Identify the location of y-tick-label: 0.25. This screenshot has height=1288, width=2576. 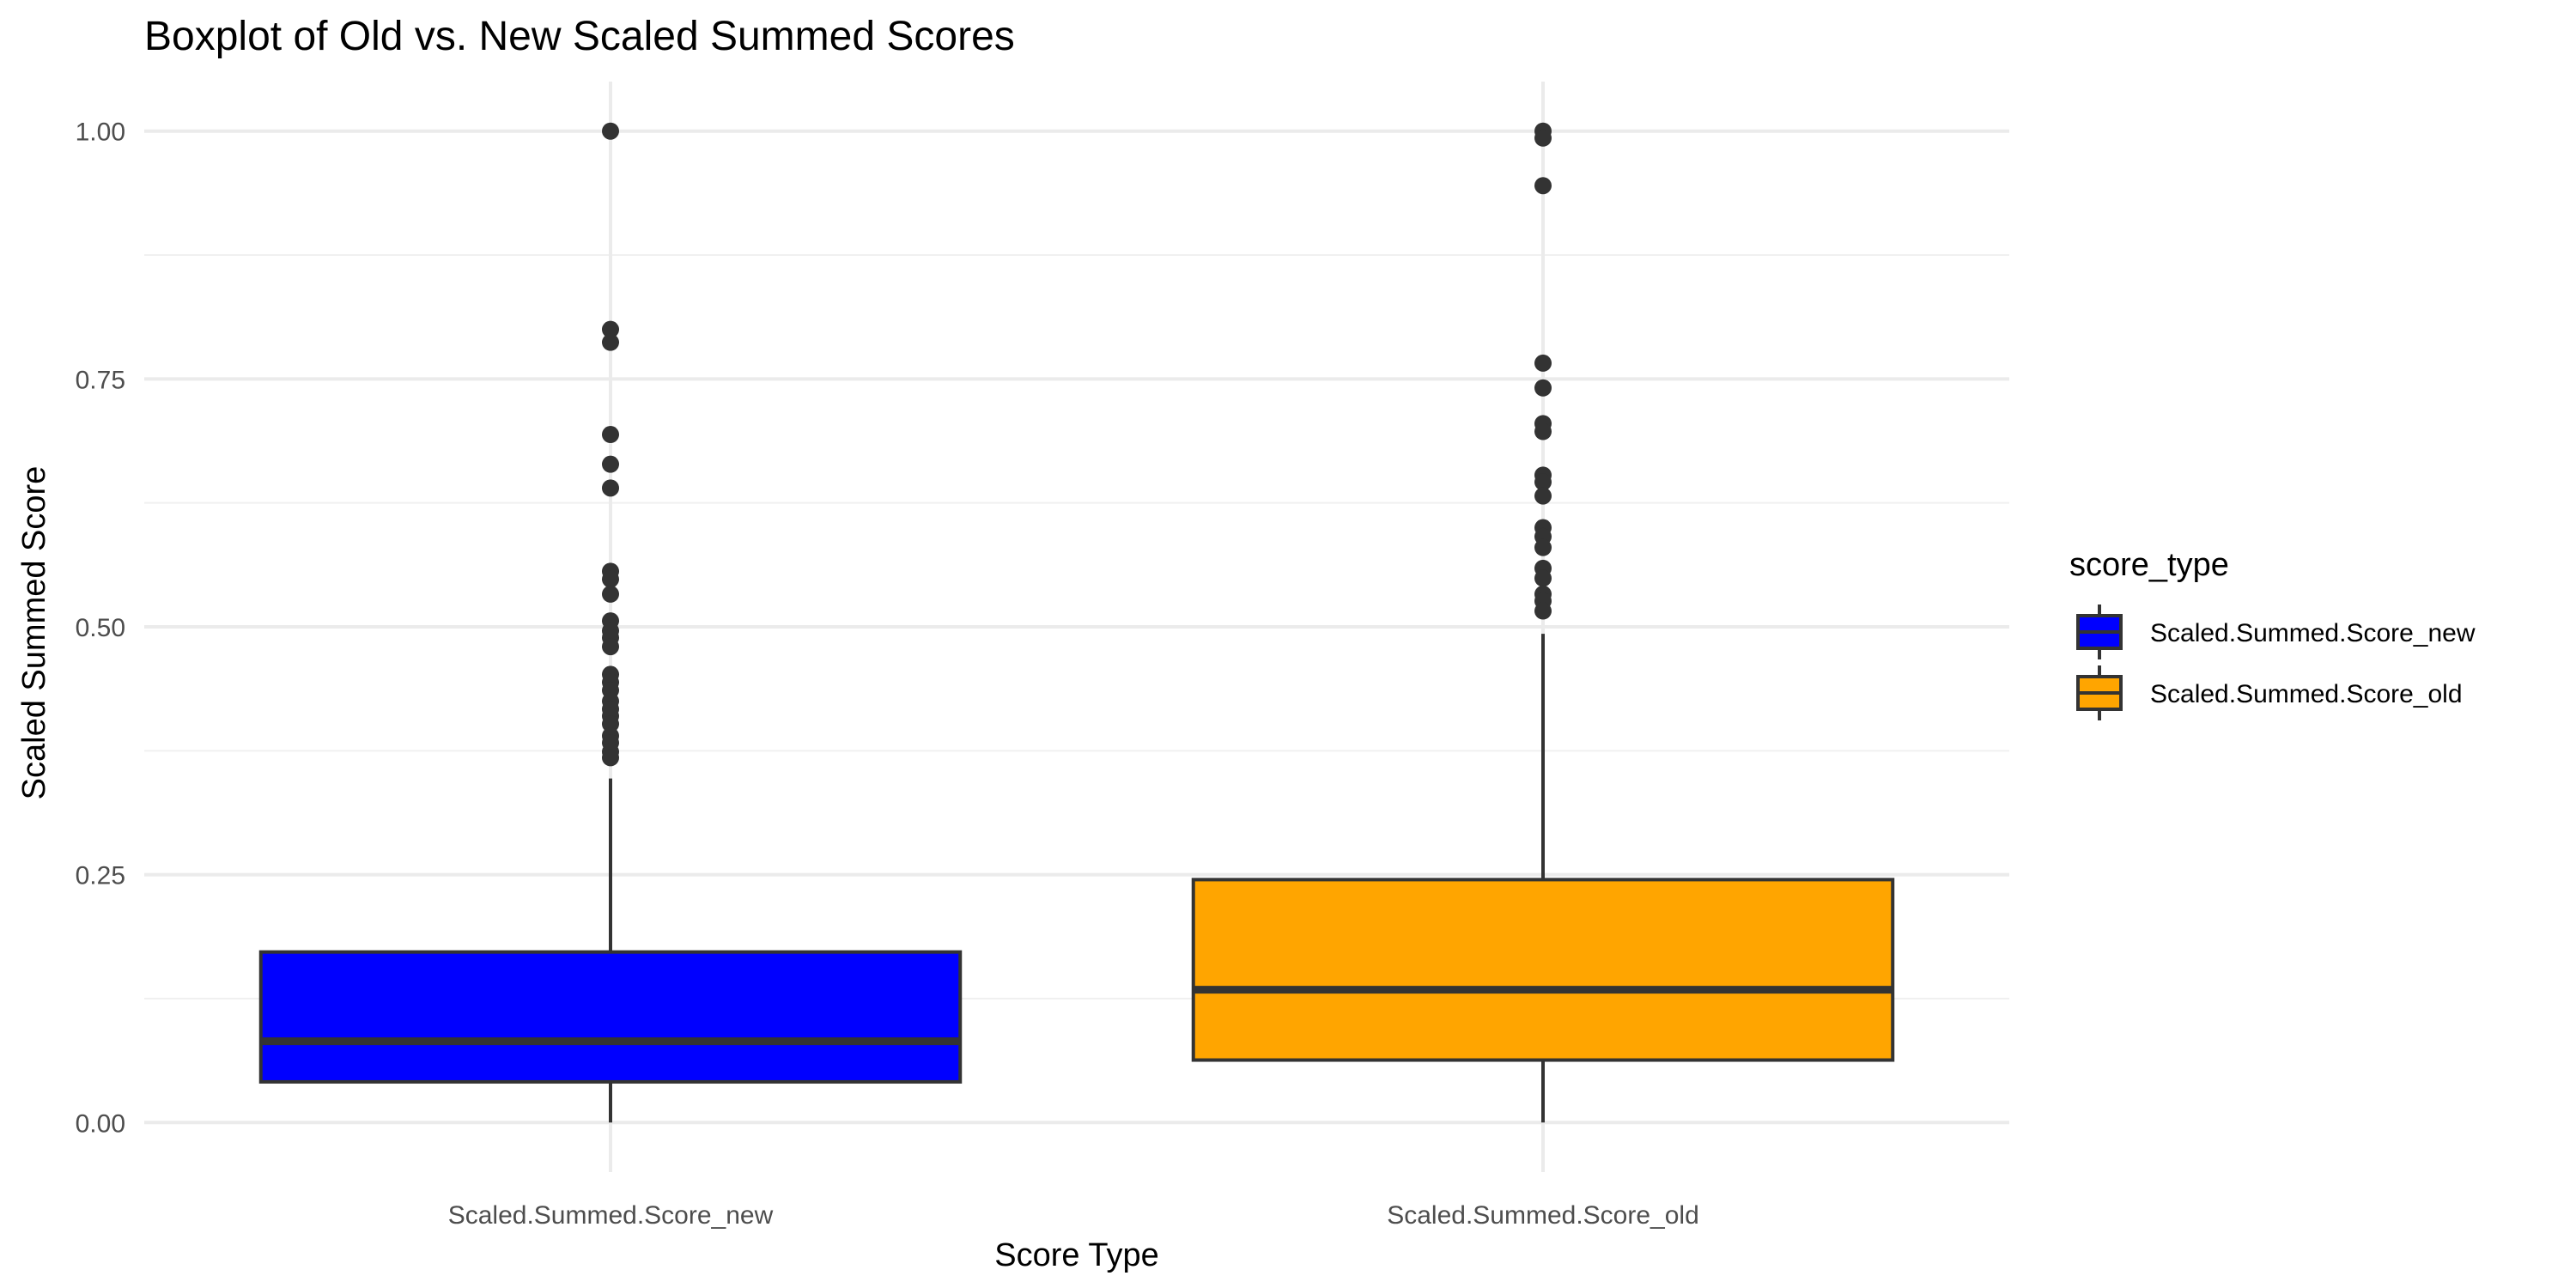
(101, 876).